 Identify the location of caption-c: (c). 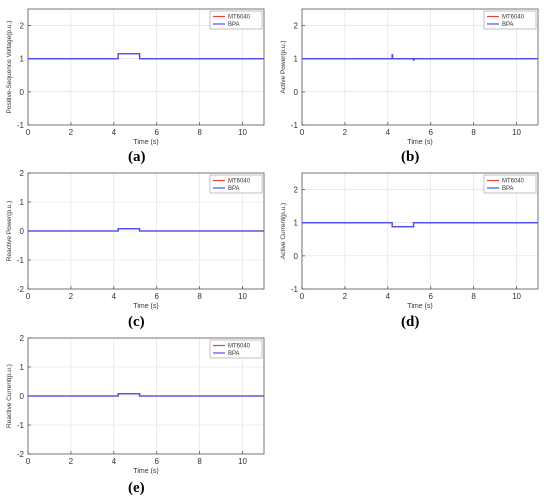
(136, 322).